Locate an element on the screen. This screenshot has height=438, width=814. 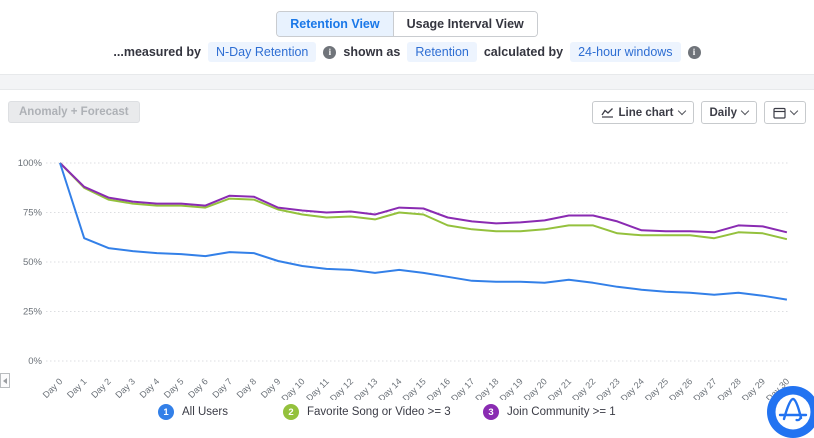
x-axis-tick: Day 10 is located at coordinates (292, 388).